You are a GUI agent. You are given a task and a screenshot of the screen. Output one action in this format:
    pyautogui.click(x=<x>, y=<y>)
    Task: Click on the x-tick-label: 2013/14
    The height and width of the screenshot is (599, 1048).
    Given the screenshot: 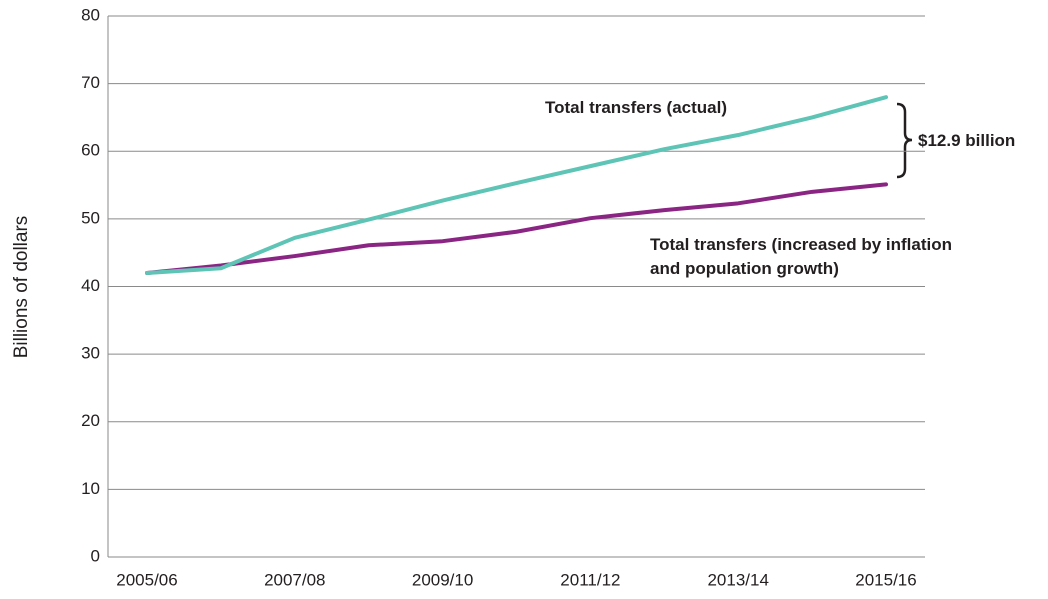 What is the action you would take?
    pyautogui.click(x=737, y=579)
    